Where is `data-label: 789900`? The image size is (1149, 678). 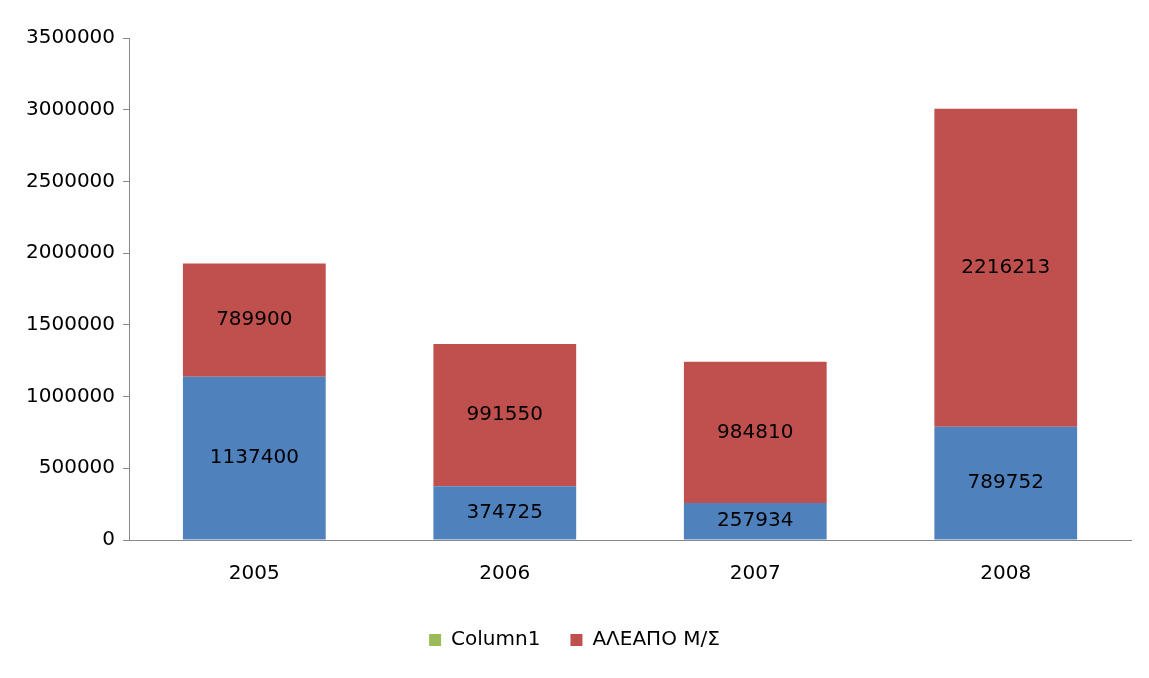
data-label: 789900 is located at coordinates (254, 318).